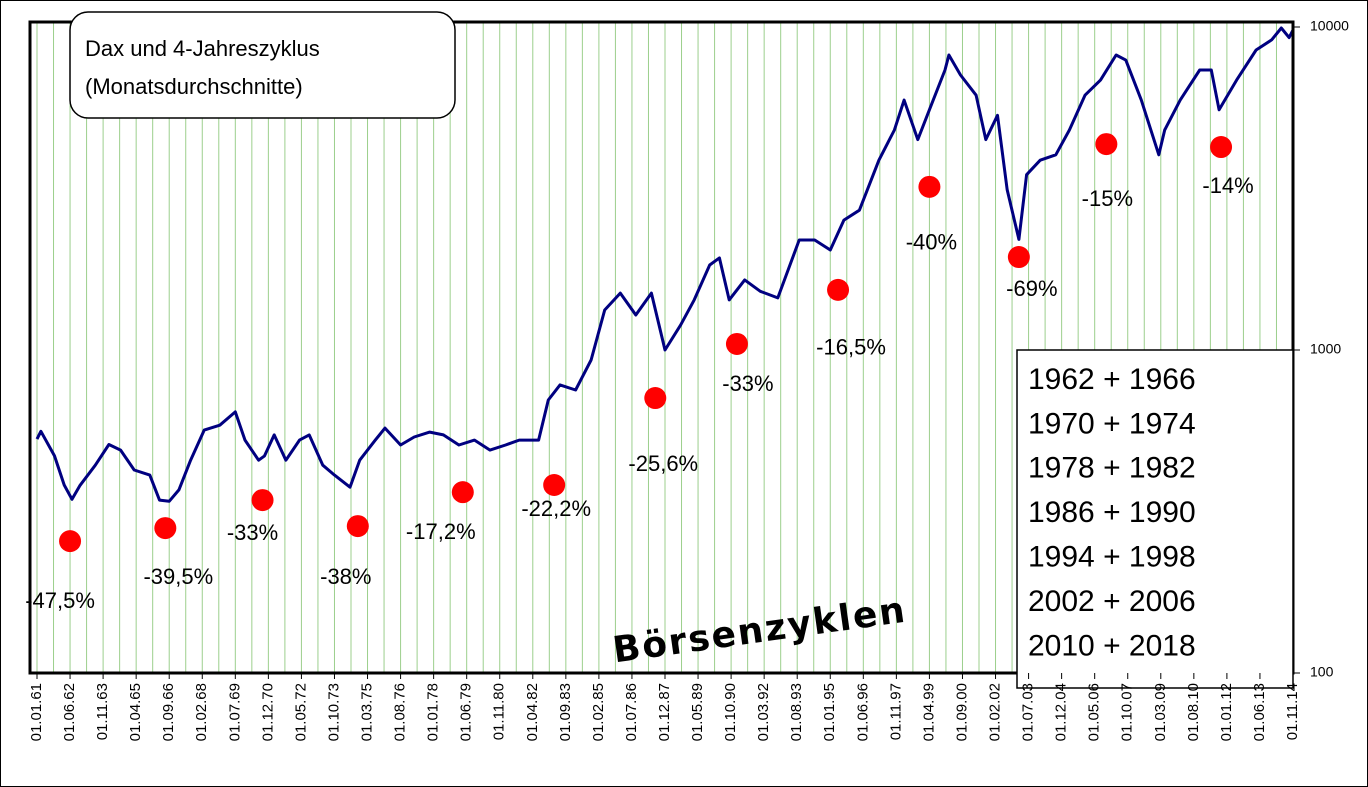  What do you see at coordinates (532, 712) in the screenshot?
I see `x-tick-label: 01.04.82` at bounding box center [532, 712].